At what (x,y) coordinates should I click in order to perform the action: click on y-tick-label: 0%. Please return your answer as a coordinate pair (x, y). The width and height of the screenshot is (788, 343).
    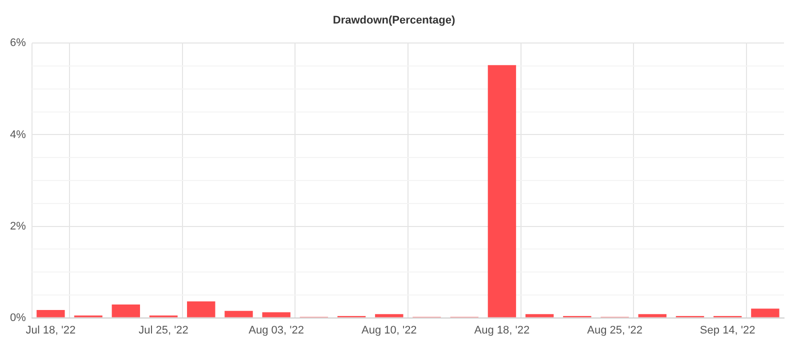
    Looking at the image, I should click on (18, 318).